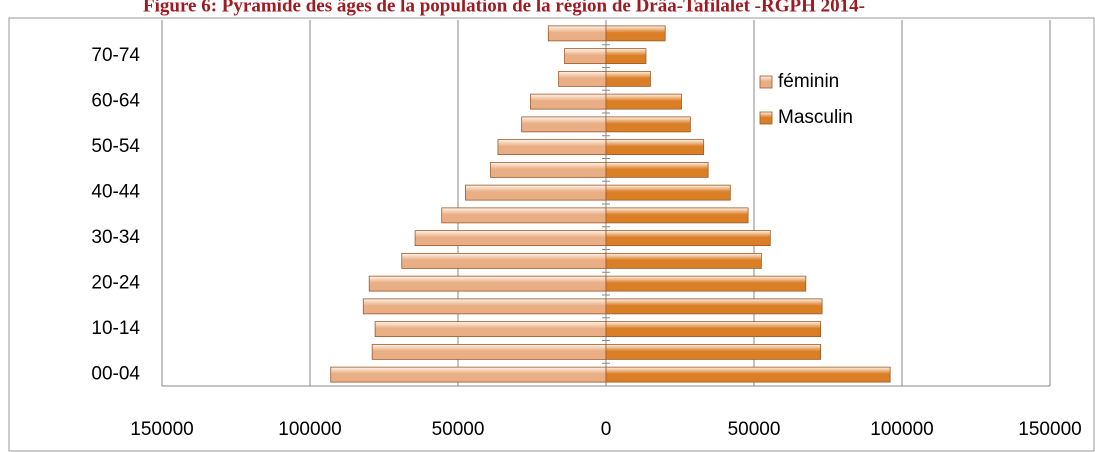 This screenshot has height=452, width=1095. What do you see at coordinates (115, 55) in the screenshot?
I see `y-tick-label: 70-74` at bounding box center [115, 55].